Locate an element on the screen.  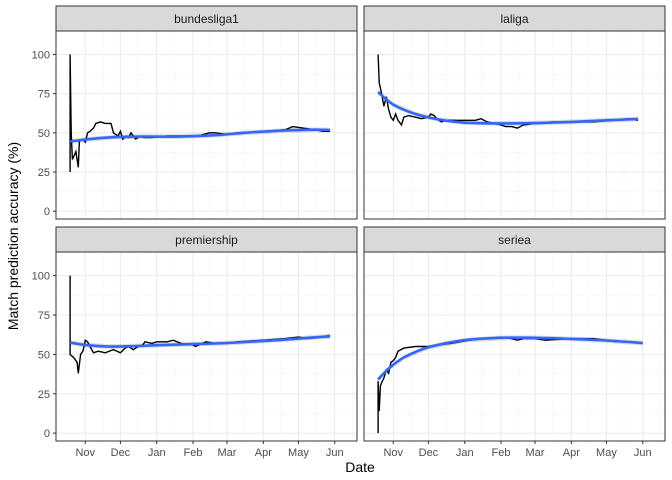
smooth-line-laliga is located at coordinates (508, 108).